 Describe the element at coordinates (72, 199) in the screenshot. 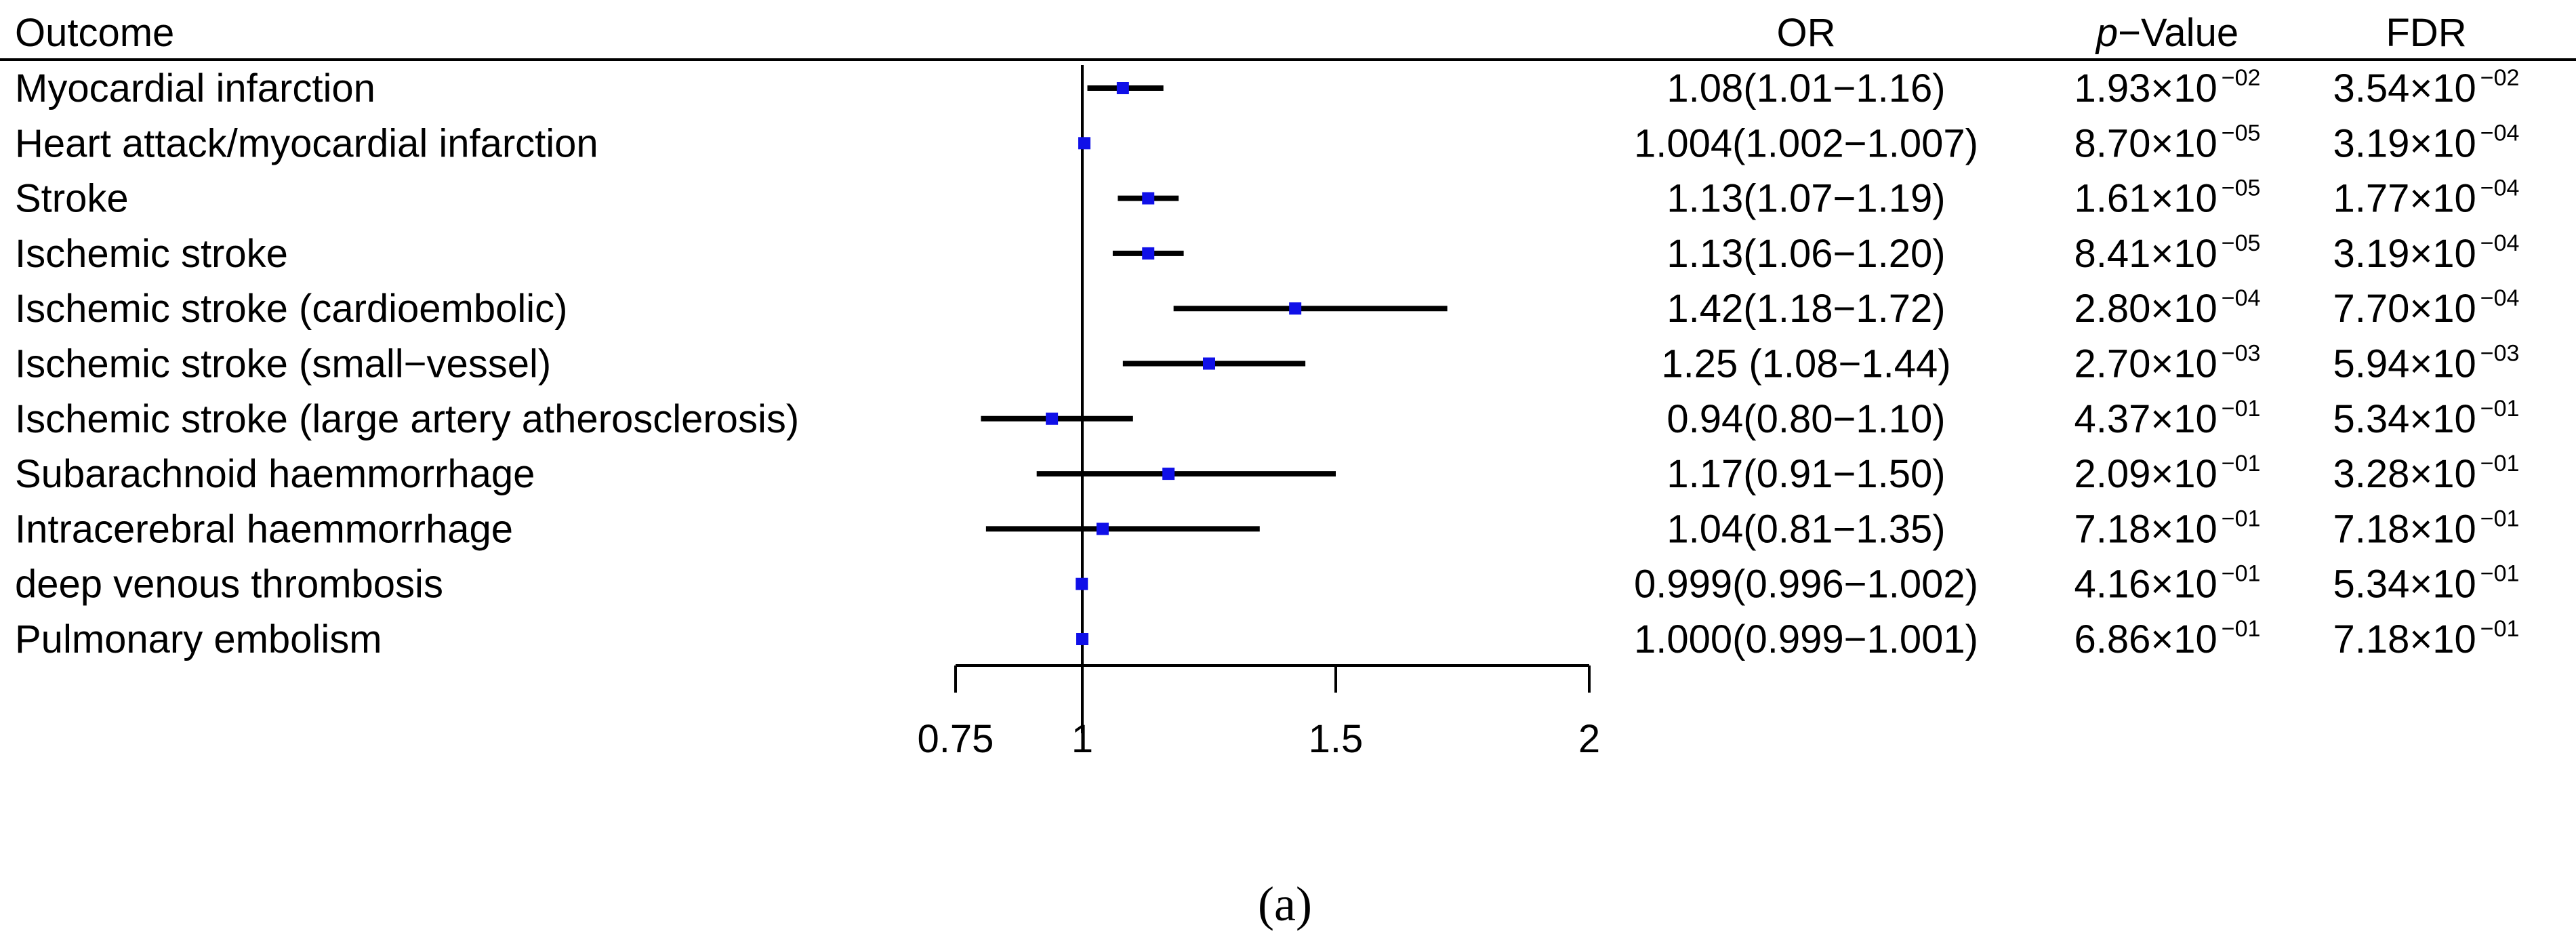

I see `outcome-label: Stroke` at that location.